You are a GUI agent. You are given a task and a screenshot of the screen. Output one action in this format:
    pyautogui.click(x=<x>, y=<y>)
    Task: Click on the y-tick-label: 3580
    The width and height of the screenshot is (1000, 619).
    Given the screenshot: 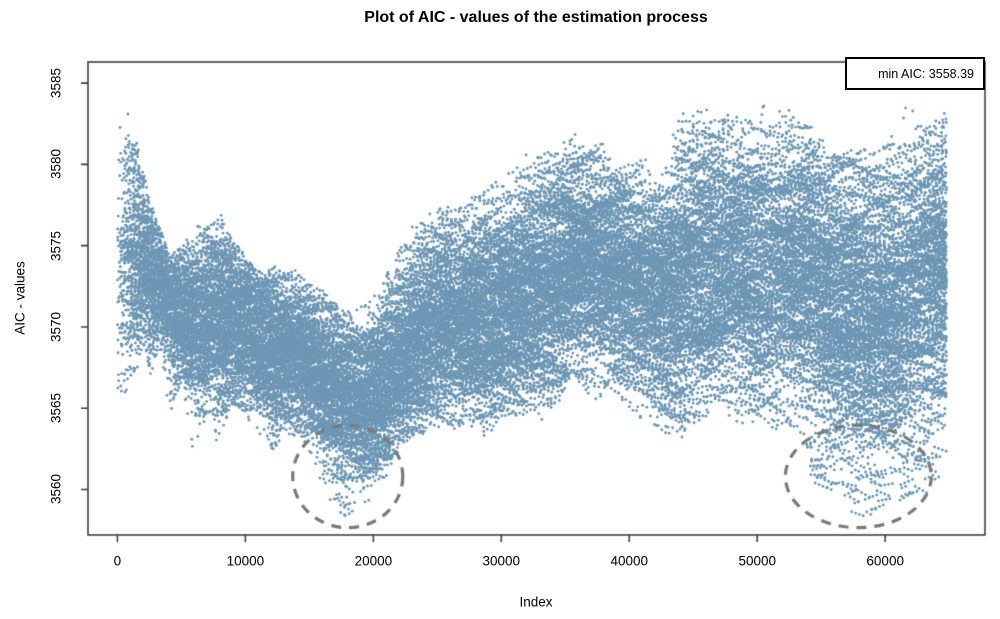 What is the action you would take?
    pyautogui.click(x=56, y=164)
    